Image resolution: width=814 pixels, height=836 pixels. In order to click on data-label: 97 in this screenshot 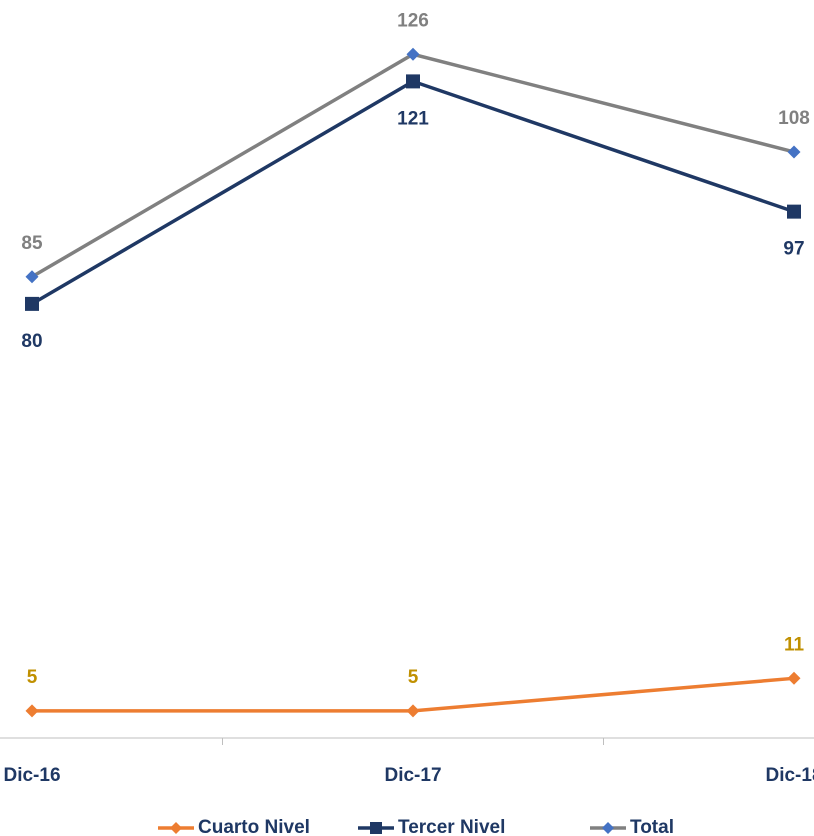, I will do `click(793, 249)`.